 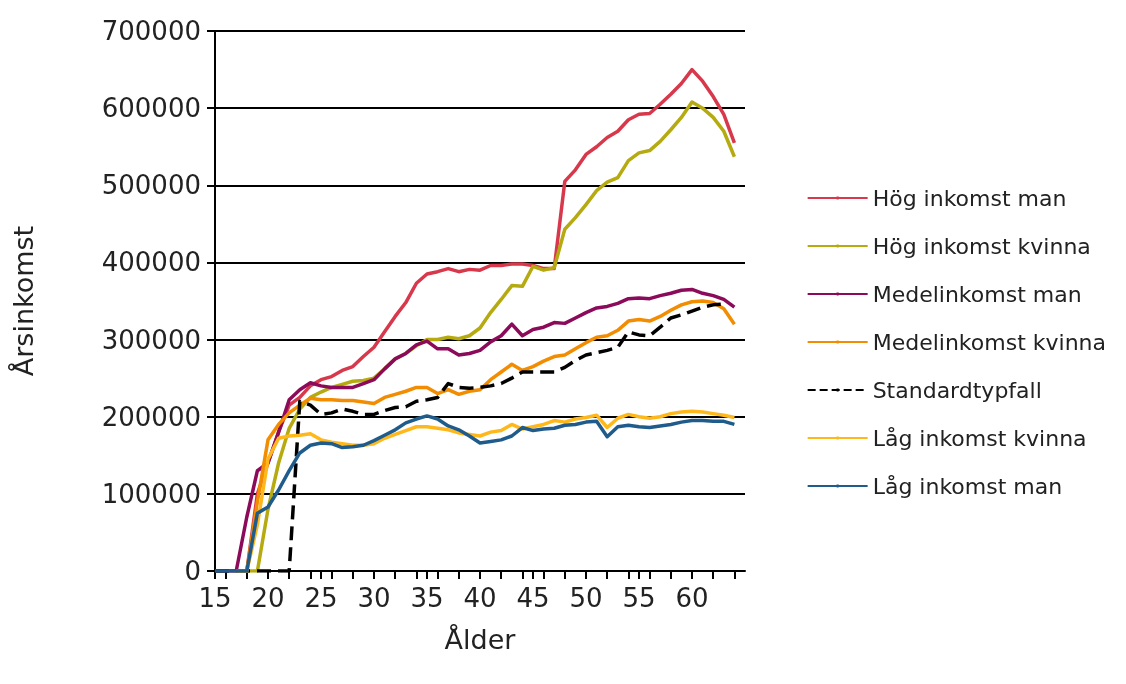 I want to click on y-tick-label: 700000, so click(x=151, y=31).